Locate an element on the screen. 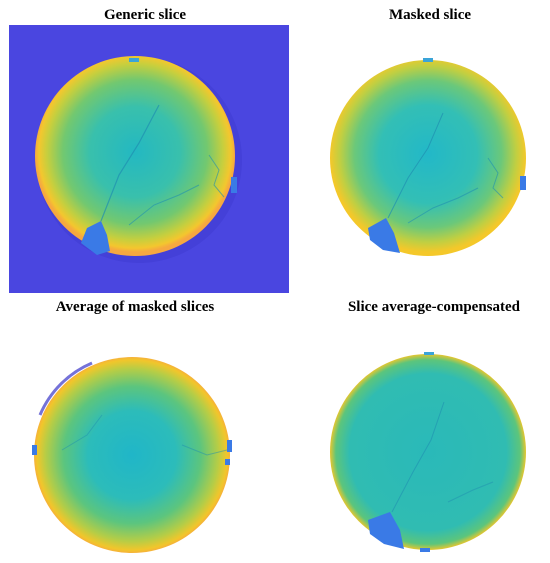 The height and width of the screenshot is (563, 550). average-masked-slices-image is located at coordinates (132, 455).